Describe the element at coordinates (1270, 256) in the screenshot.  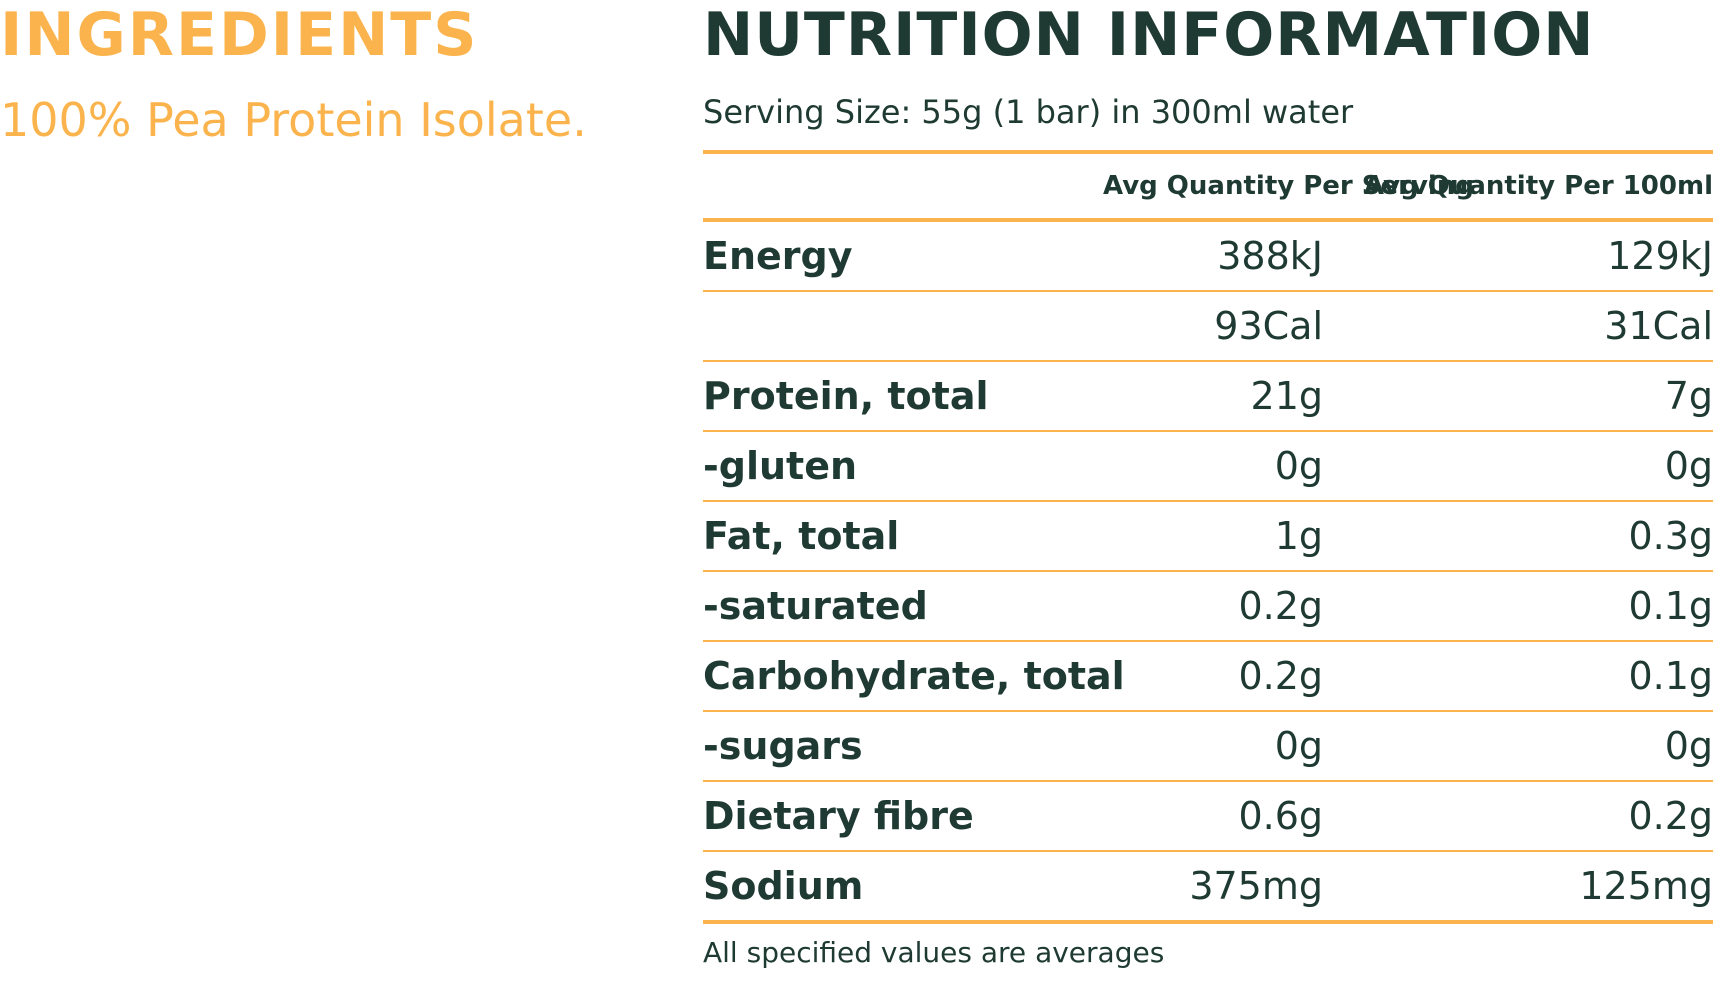
I see `row-per-serving: 388kJ` at that location.